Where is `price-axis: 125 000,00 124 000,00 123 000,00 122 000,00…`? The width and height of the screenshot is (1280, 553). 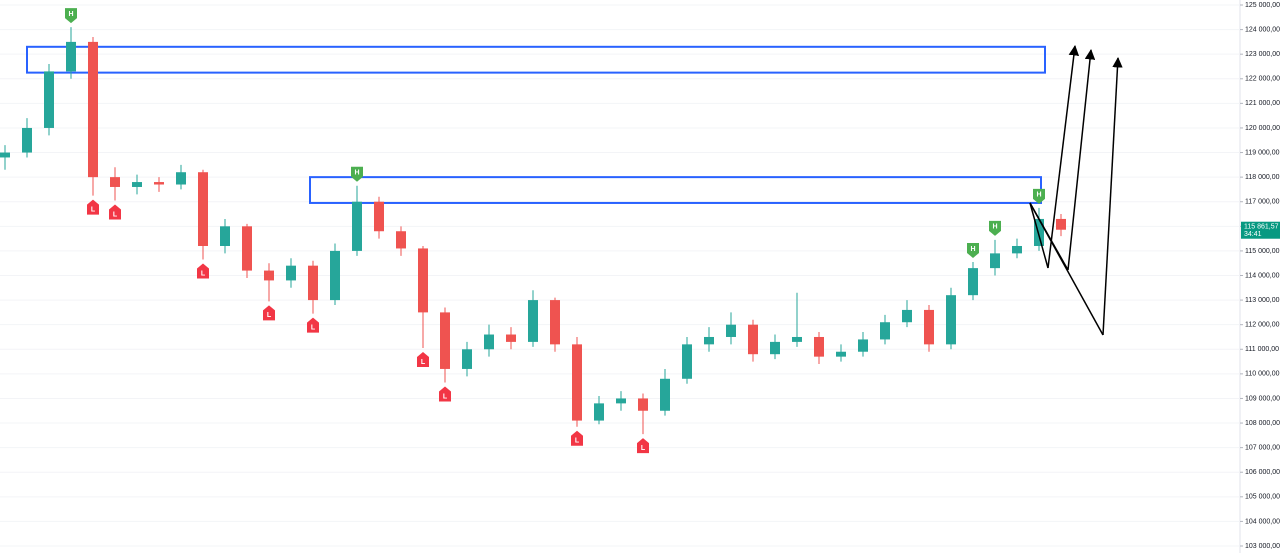
price-axis: 125 000,00 124 000,00 123 000,00 122 000,00… is located at coordinates (1260, 276).